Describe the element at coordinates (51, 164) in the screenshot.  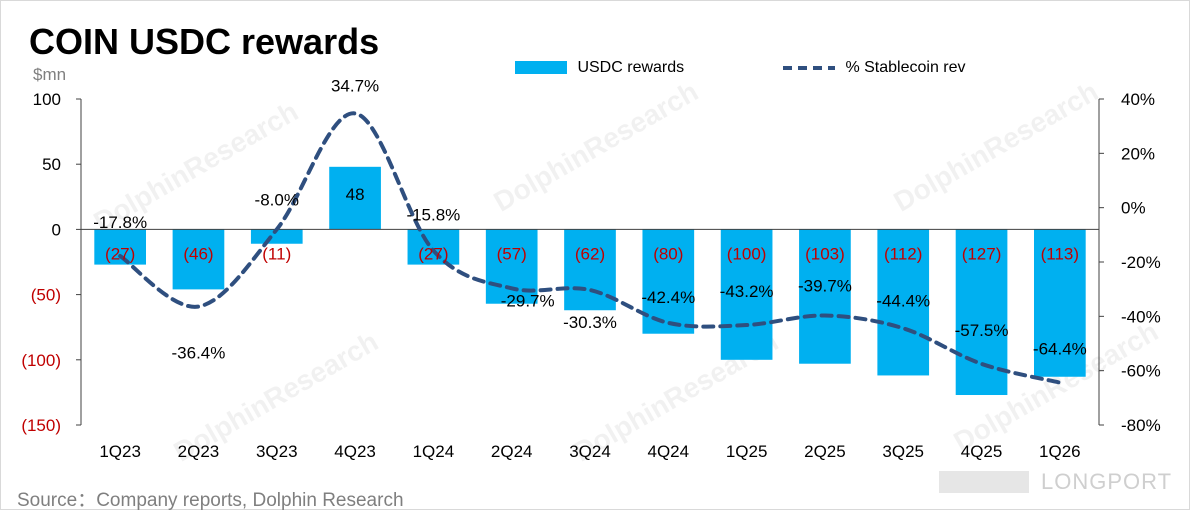
I see `y-tick-label: 50` at that location.